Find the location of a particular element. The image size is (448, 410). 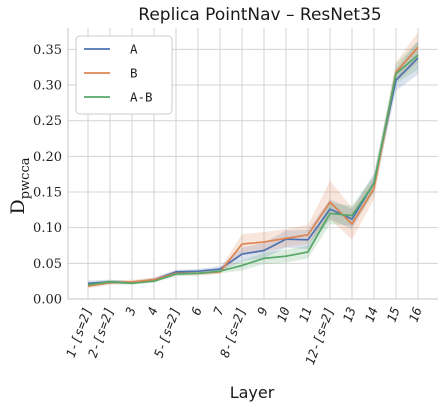

x-tick-label: 9 is located at coordinates (262, 311).